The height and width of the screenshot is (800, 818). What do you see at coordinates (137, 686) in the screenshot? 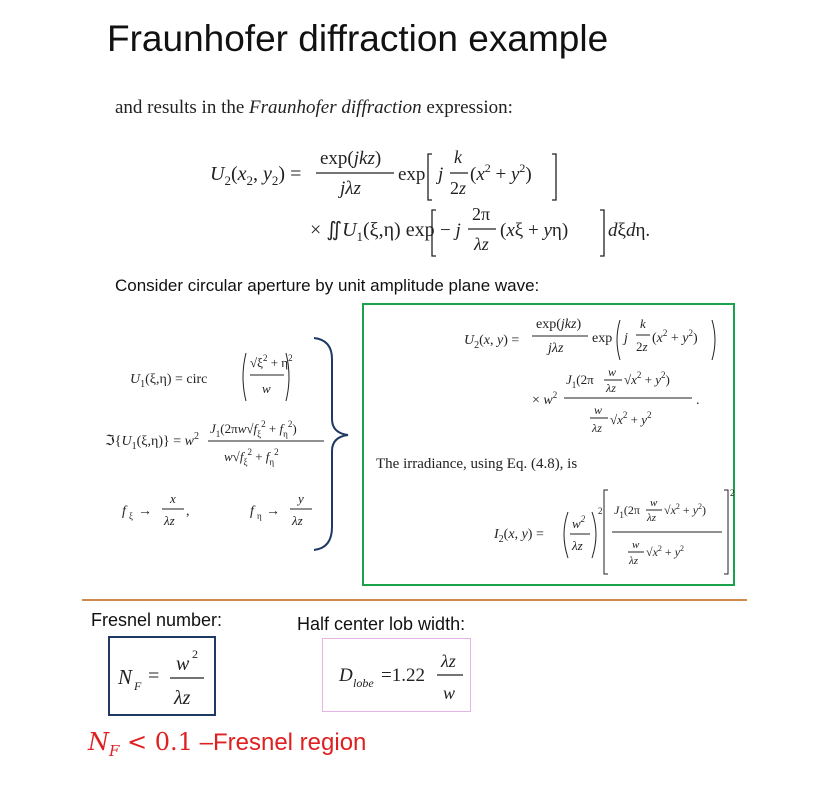
I see `svg-text: F` at bounding box center [137, 686].